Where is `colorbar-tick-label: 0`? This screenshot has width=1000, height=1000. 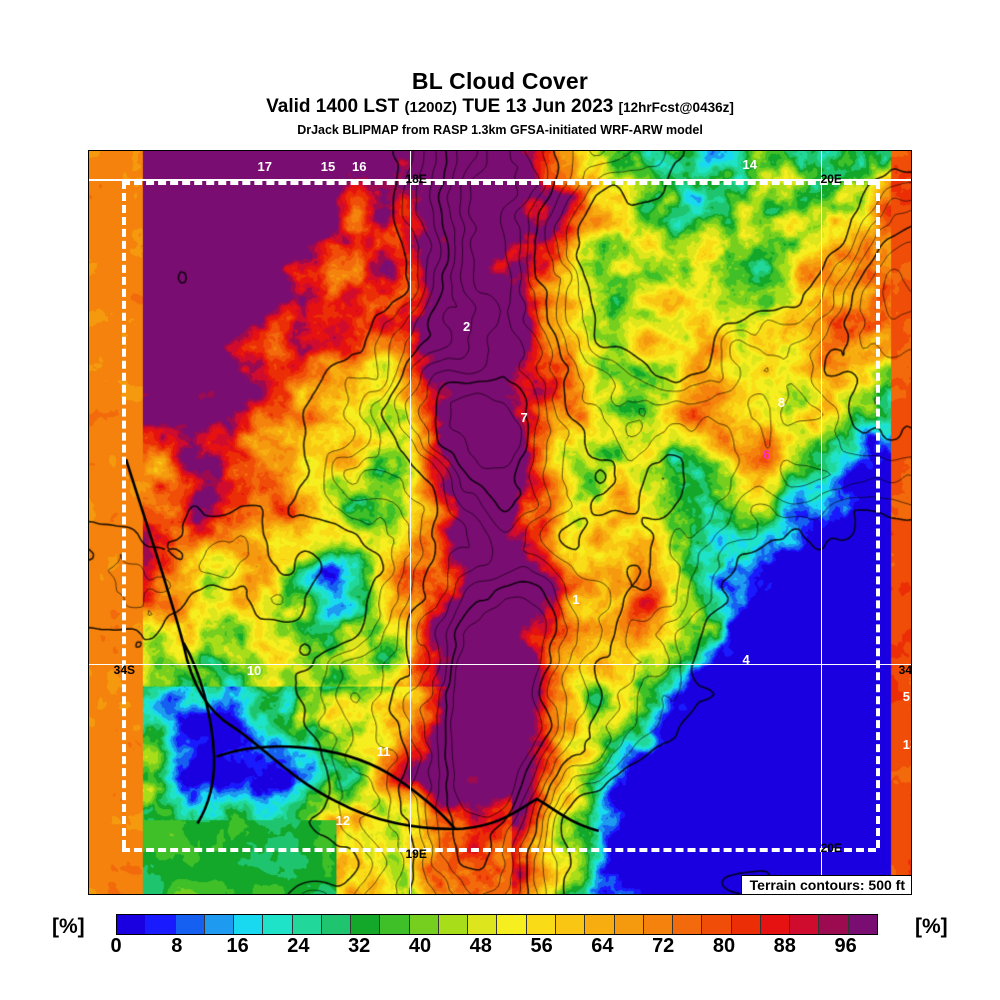 colorbar-tick-label: 0 is located at coordinates (116, 946).